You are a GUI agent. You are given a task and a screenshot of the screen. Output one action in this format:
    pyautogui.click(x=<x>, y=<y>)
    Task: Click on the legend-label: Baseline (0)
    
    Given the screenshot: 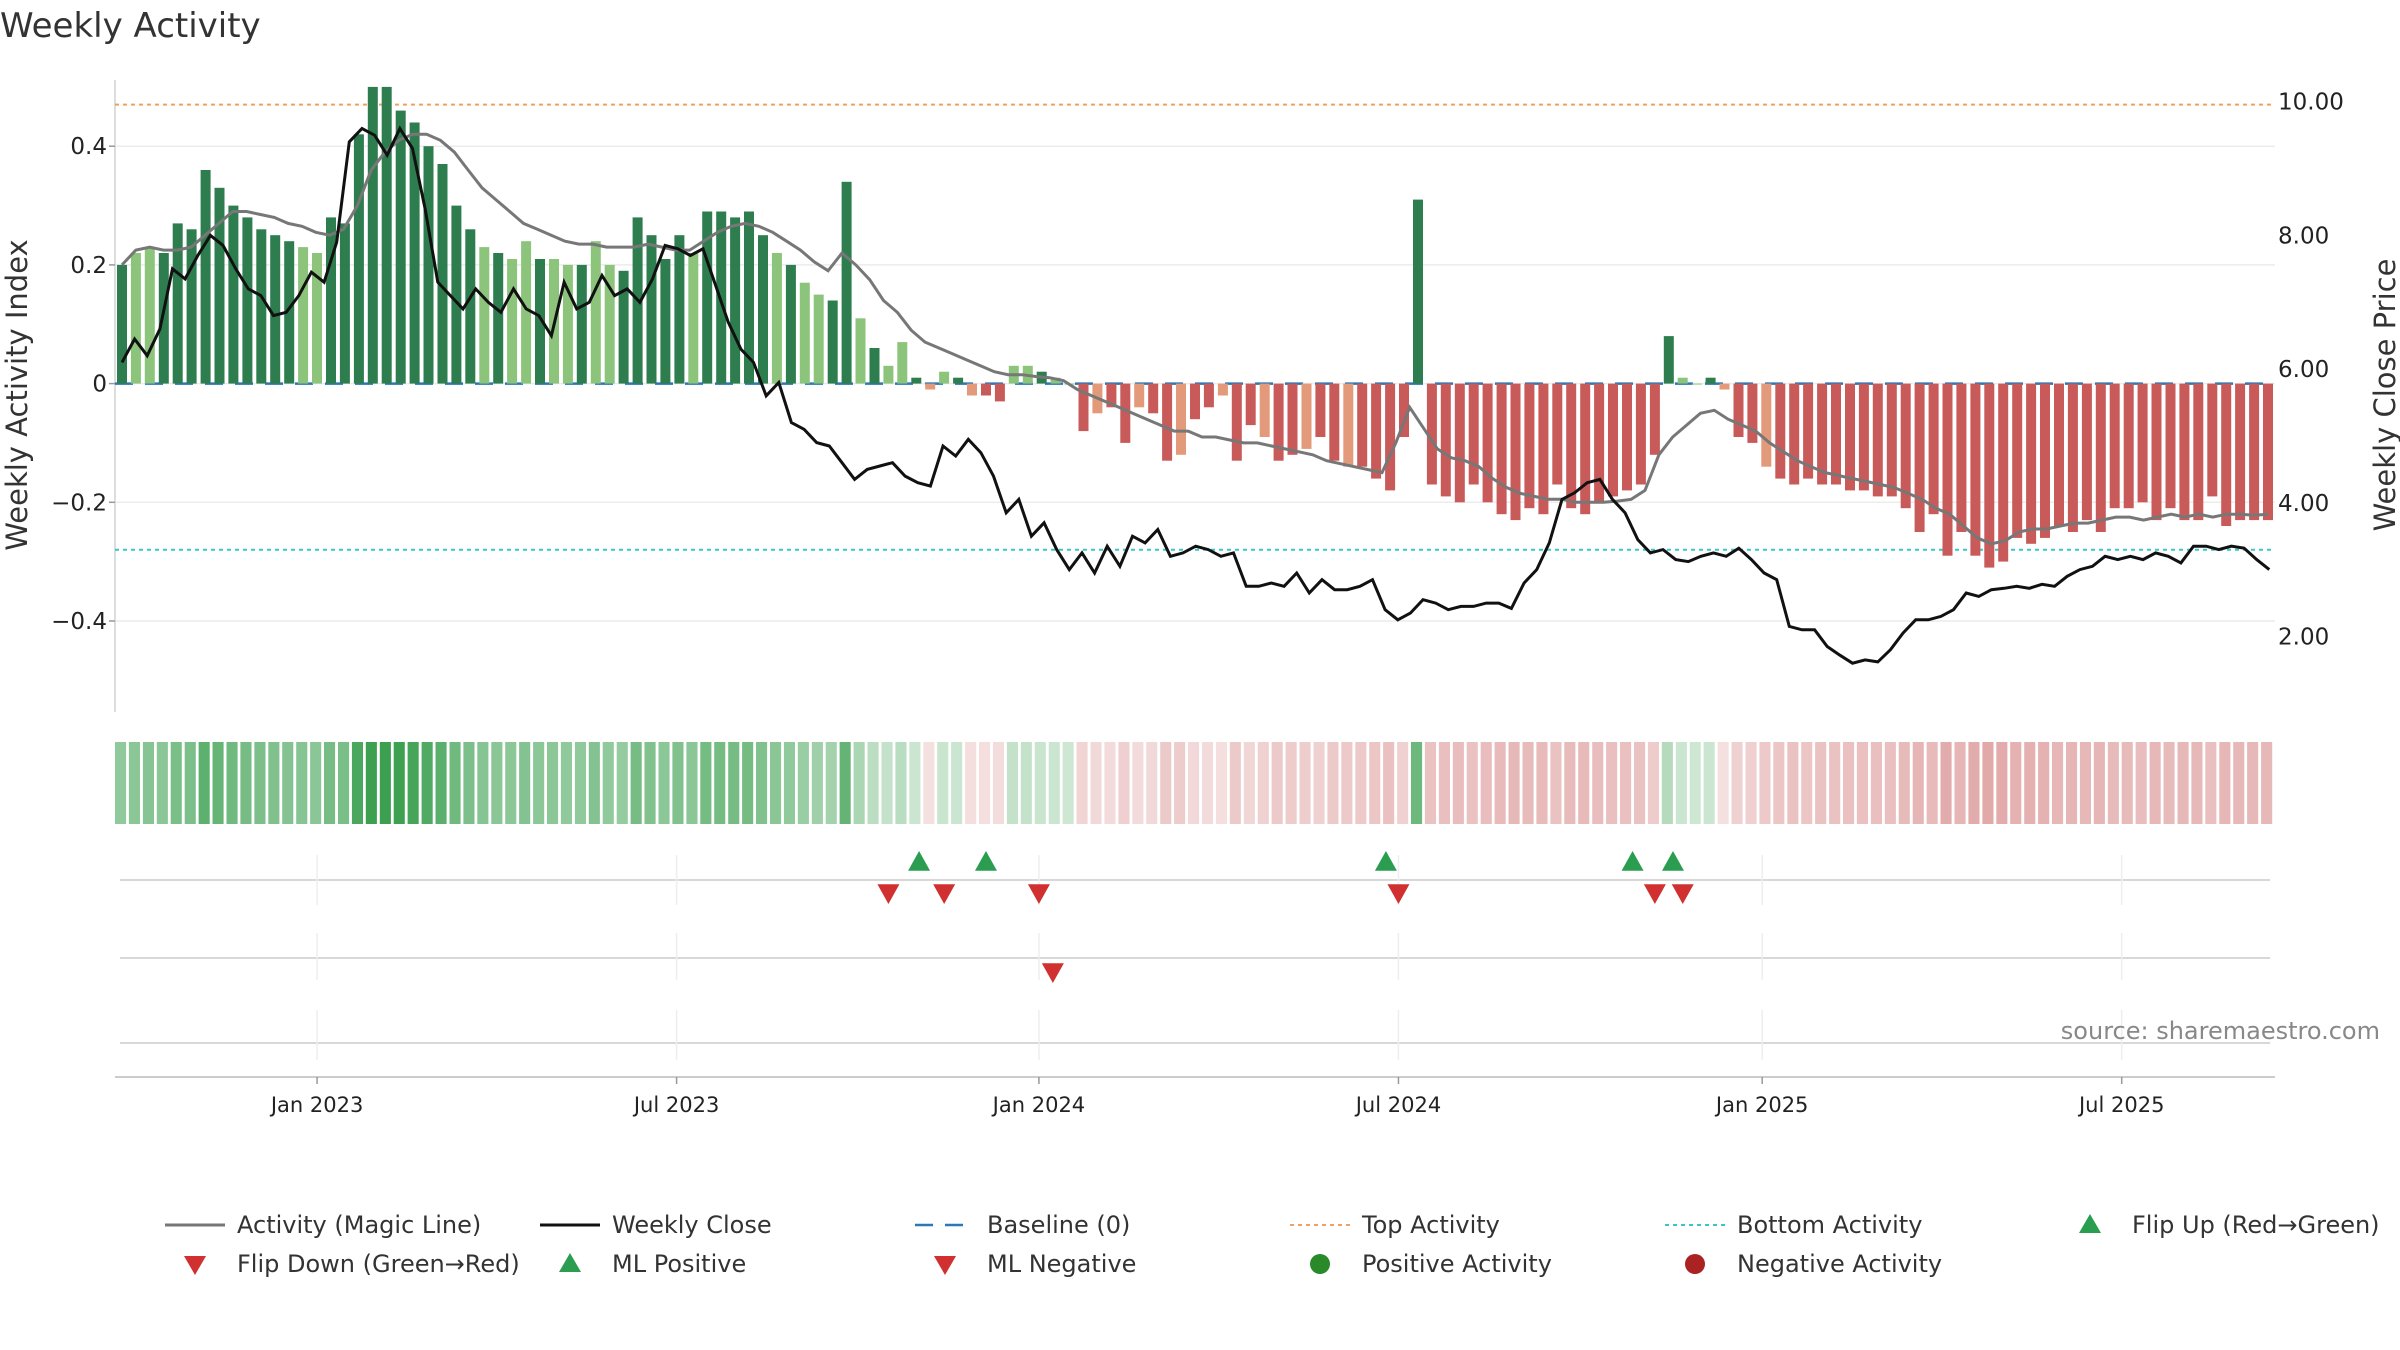 What is the action you would take?
    pyautogui.click(x=1058, y=1225)
    